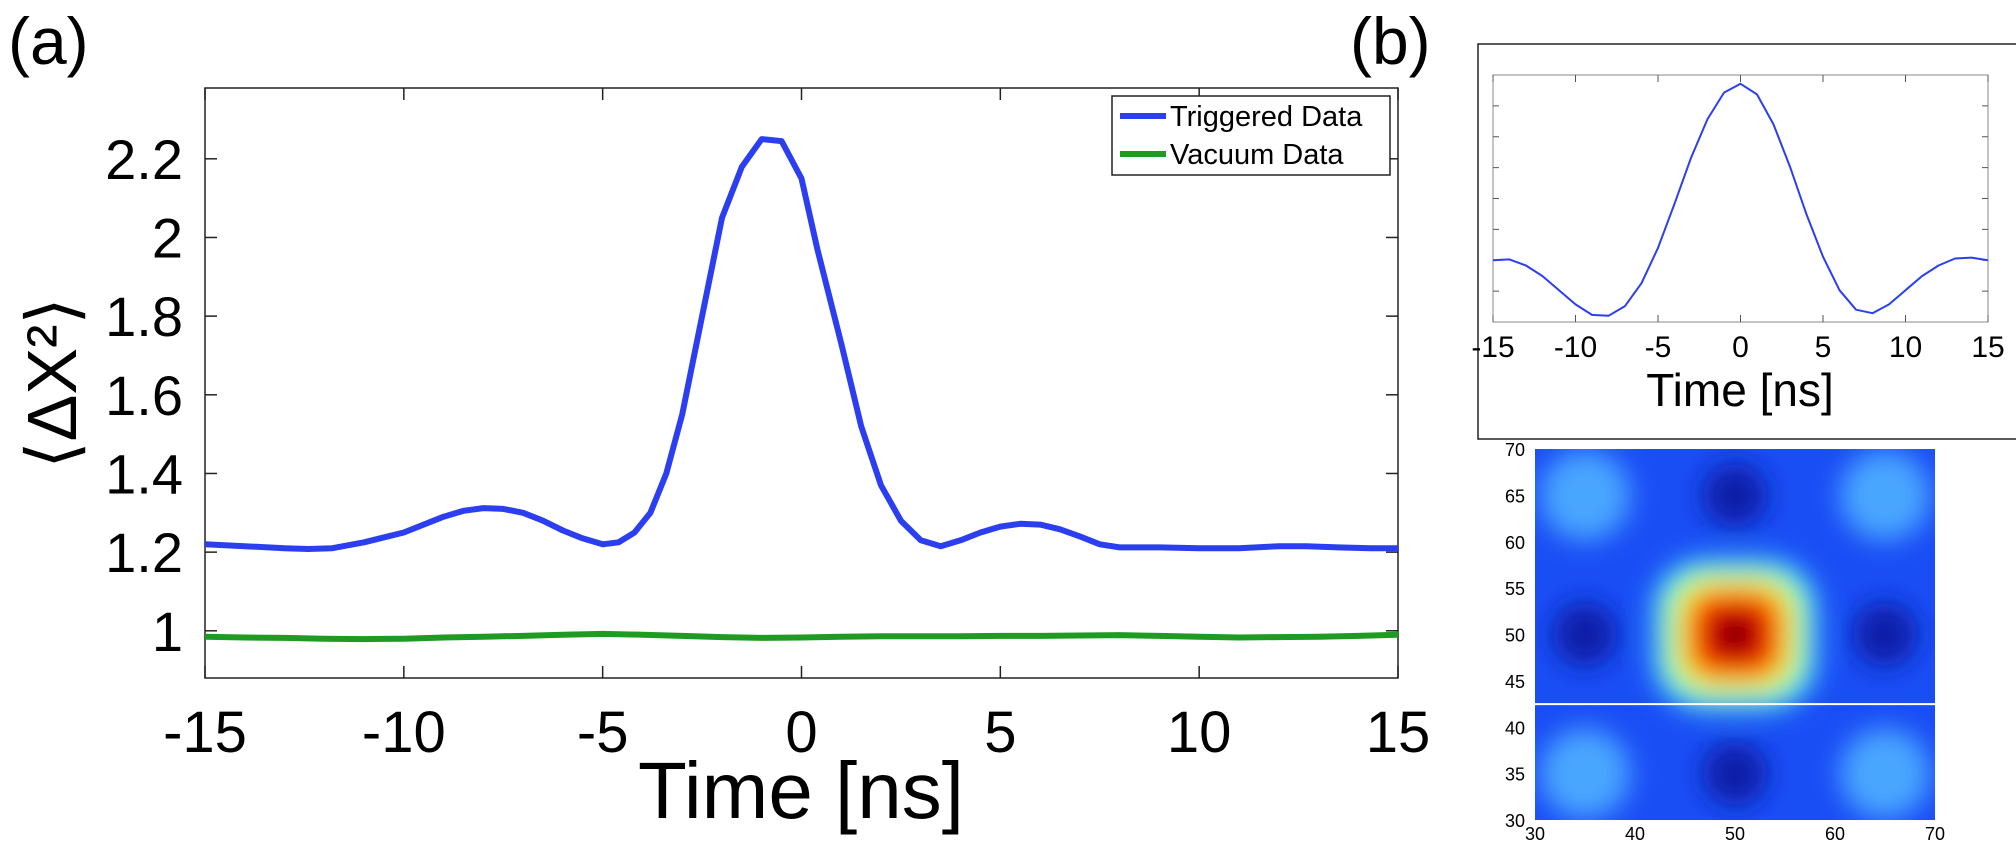 This screenshot has width=2016, height=842. What do you see at coordinates (1935, 833) in the screenshot?
I see `x-tick-label-heatmap: 70` at bounding box center [1935, 833].